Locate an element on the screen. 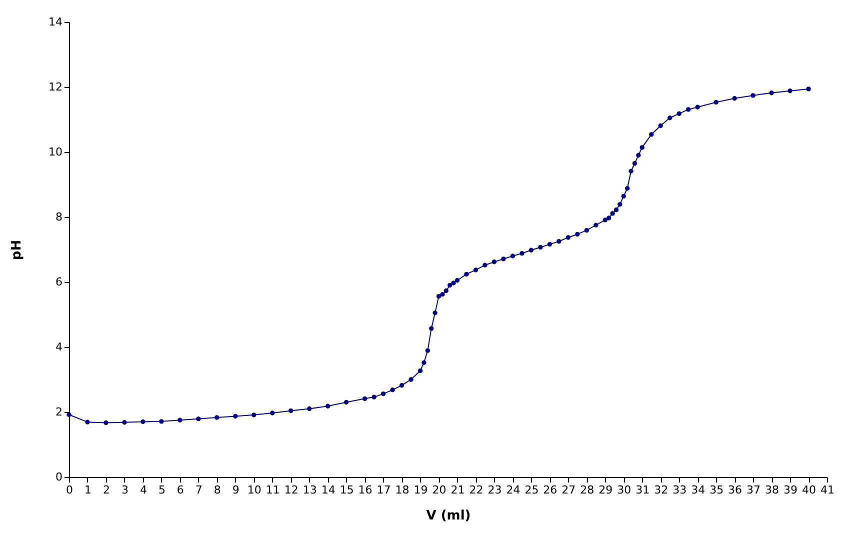 This screenshot has width=866, height=548. x-tick-label: 10 is located at coordinates (254, 490).